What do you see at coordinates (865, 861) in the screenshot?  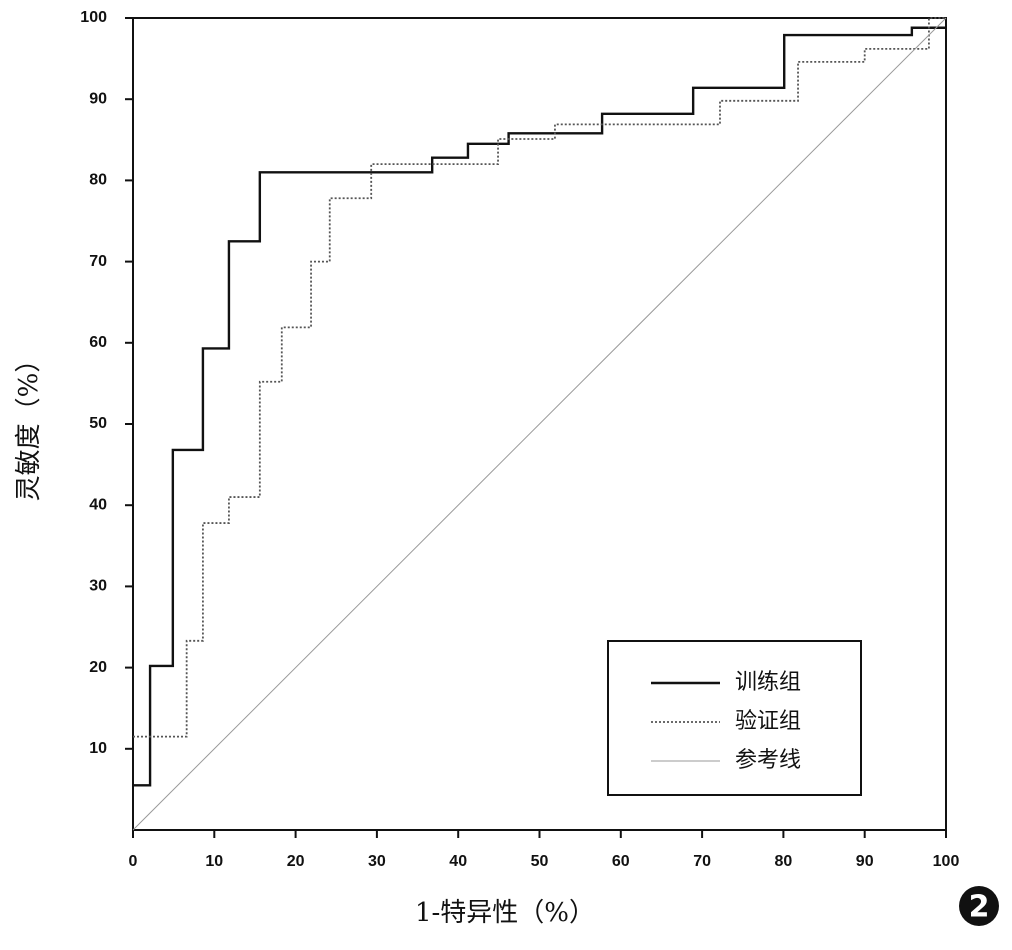 I see `x-tick-label: 90` at bounding box center [865, 861].